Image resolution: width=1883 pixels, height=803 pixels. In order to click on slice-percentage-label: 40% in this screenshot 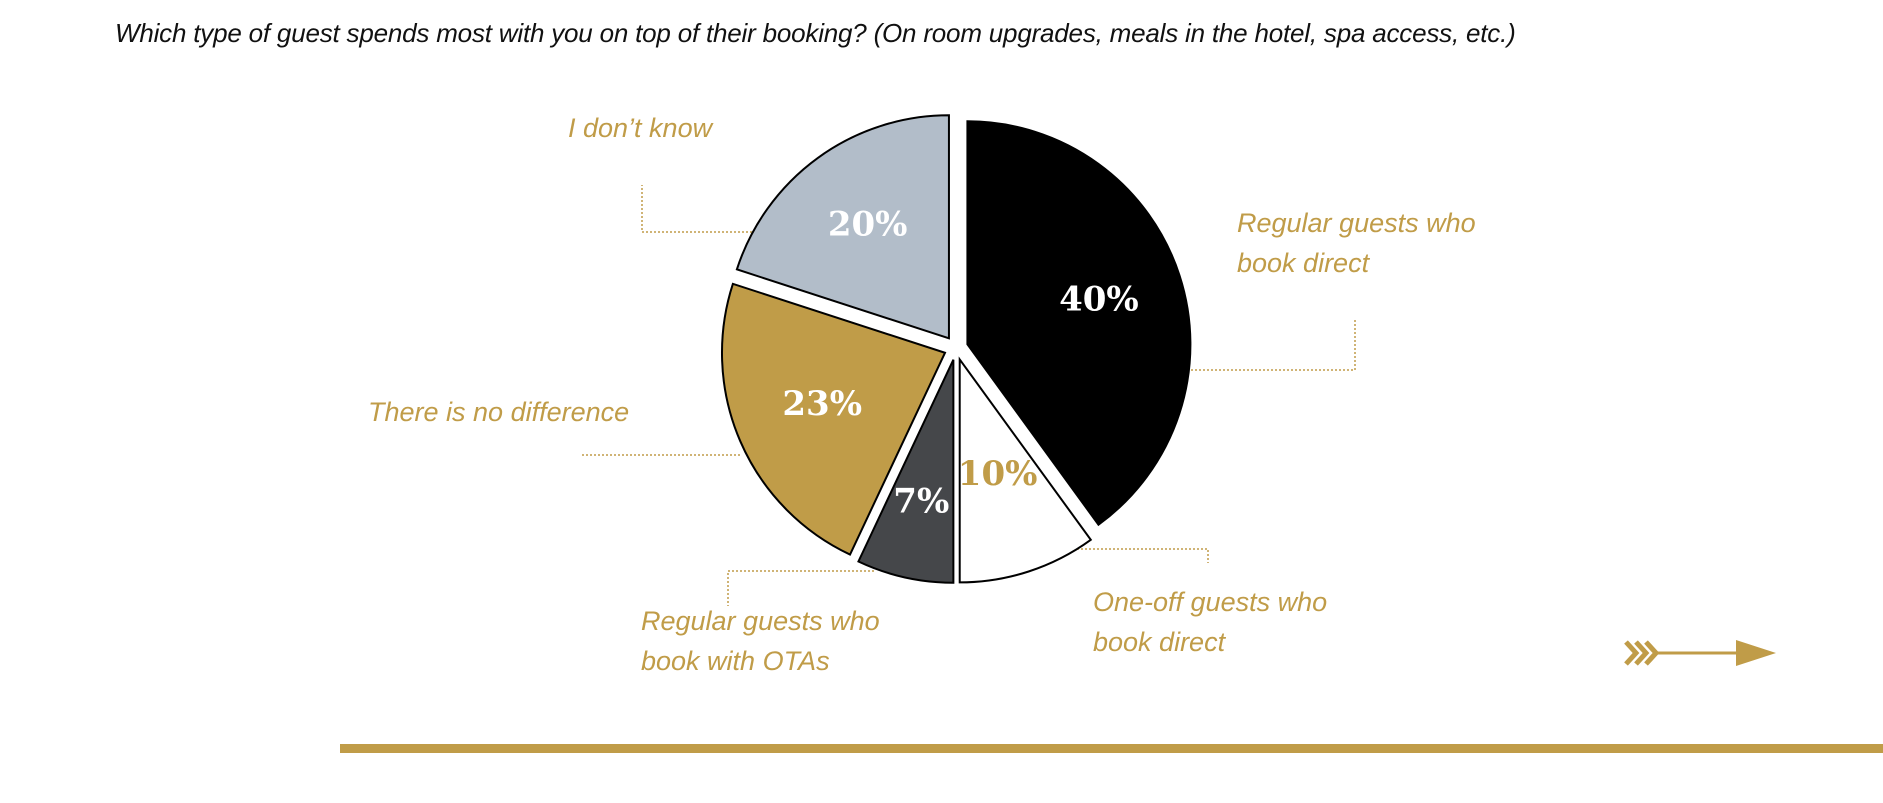, I will do `click(1099, 300)`.